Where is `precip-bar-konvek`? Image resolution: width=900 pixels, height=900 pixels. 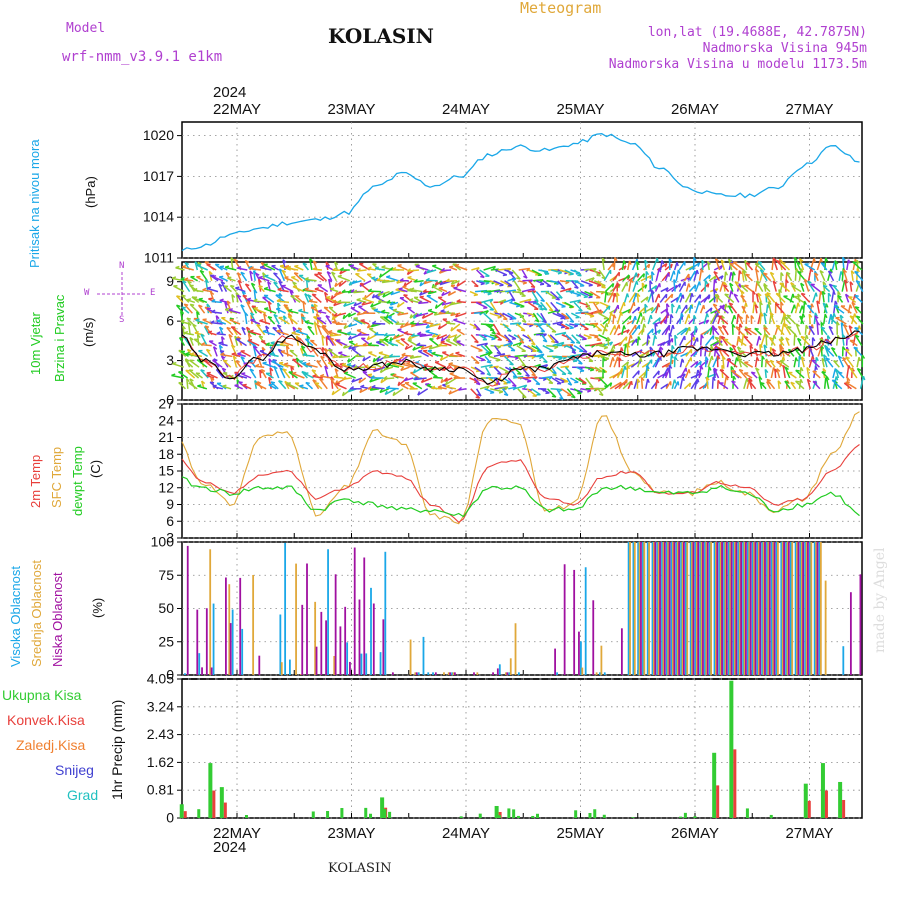 precip-bar-konvek is located at coordinates (185, 814).